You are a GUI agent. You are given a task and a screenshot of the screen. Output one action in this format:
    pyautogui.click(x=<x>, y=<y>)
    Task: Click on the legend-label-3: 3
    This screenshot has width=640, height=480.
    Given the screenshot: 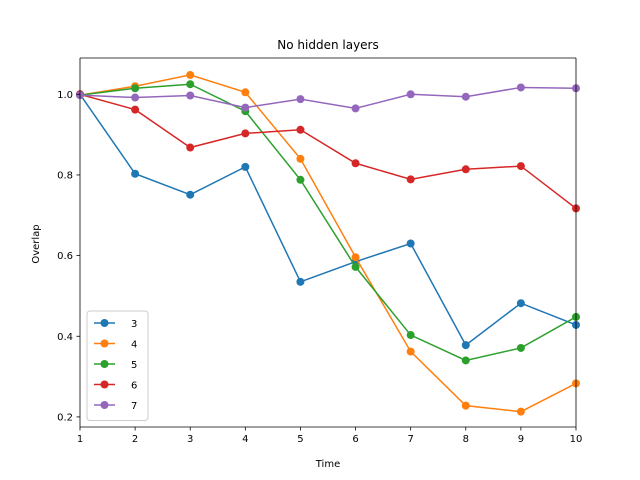 What is the action you would take?
    pyautogui.click(x=134, y=324)
    